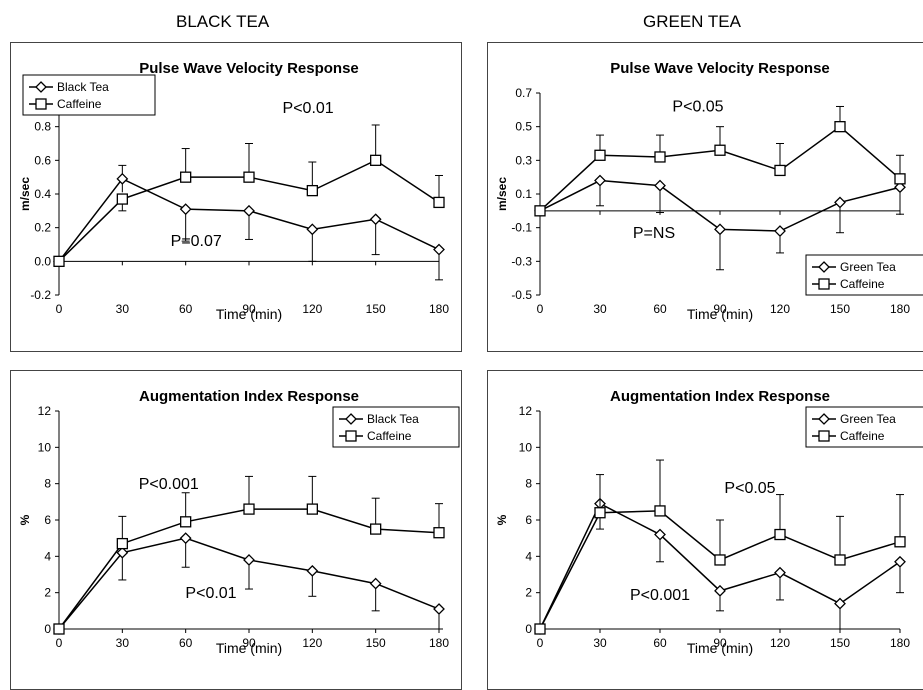 The width and height of the screenshot is (923, 690). Describe the element at coordinates (45, 411) in the screenshot. I see `y-tick-label: 12` at that location.